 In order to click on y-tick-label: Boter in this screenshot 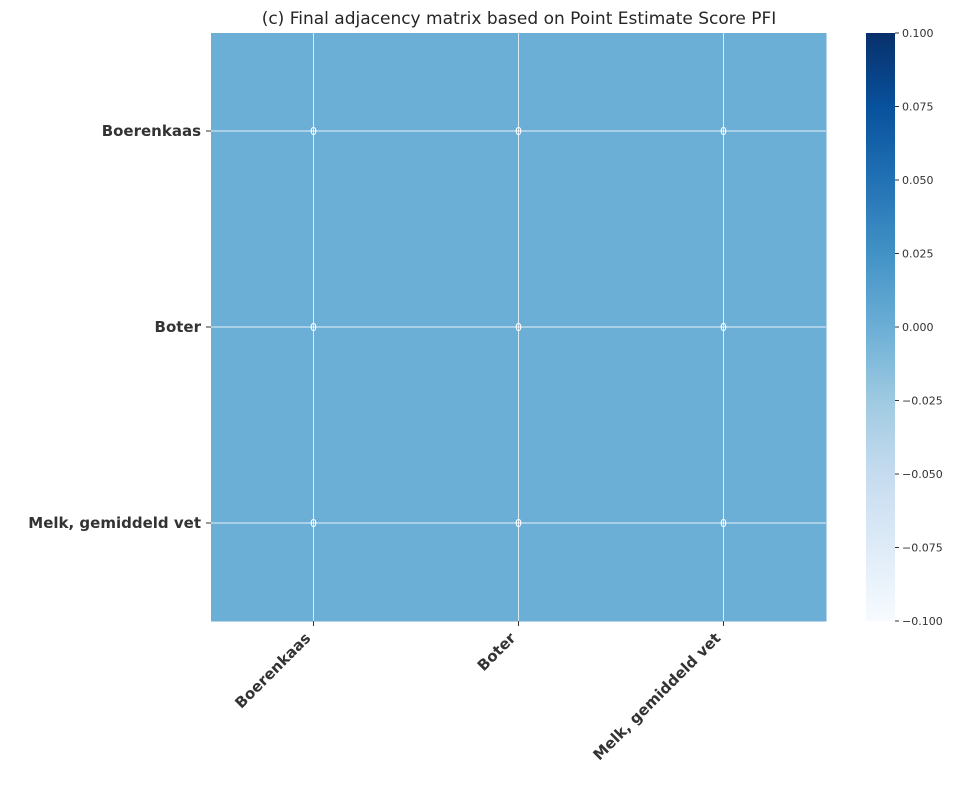, I will do `click(178, 327)`.